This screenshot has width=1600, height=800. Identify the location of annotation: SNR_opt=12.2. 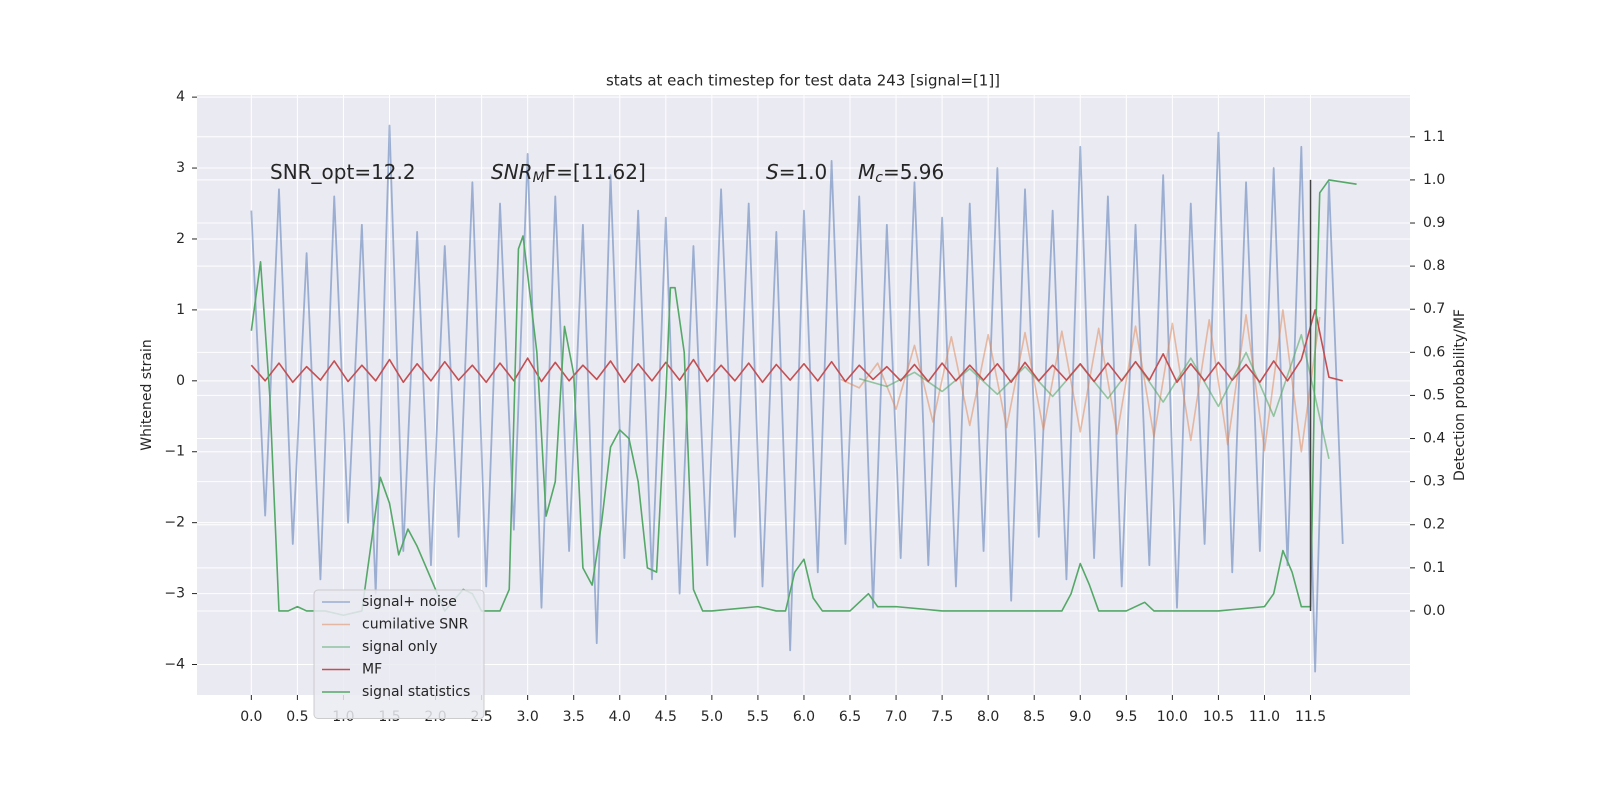
(343, 172).